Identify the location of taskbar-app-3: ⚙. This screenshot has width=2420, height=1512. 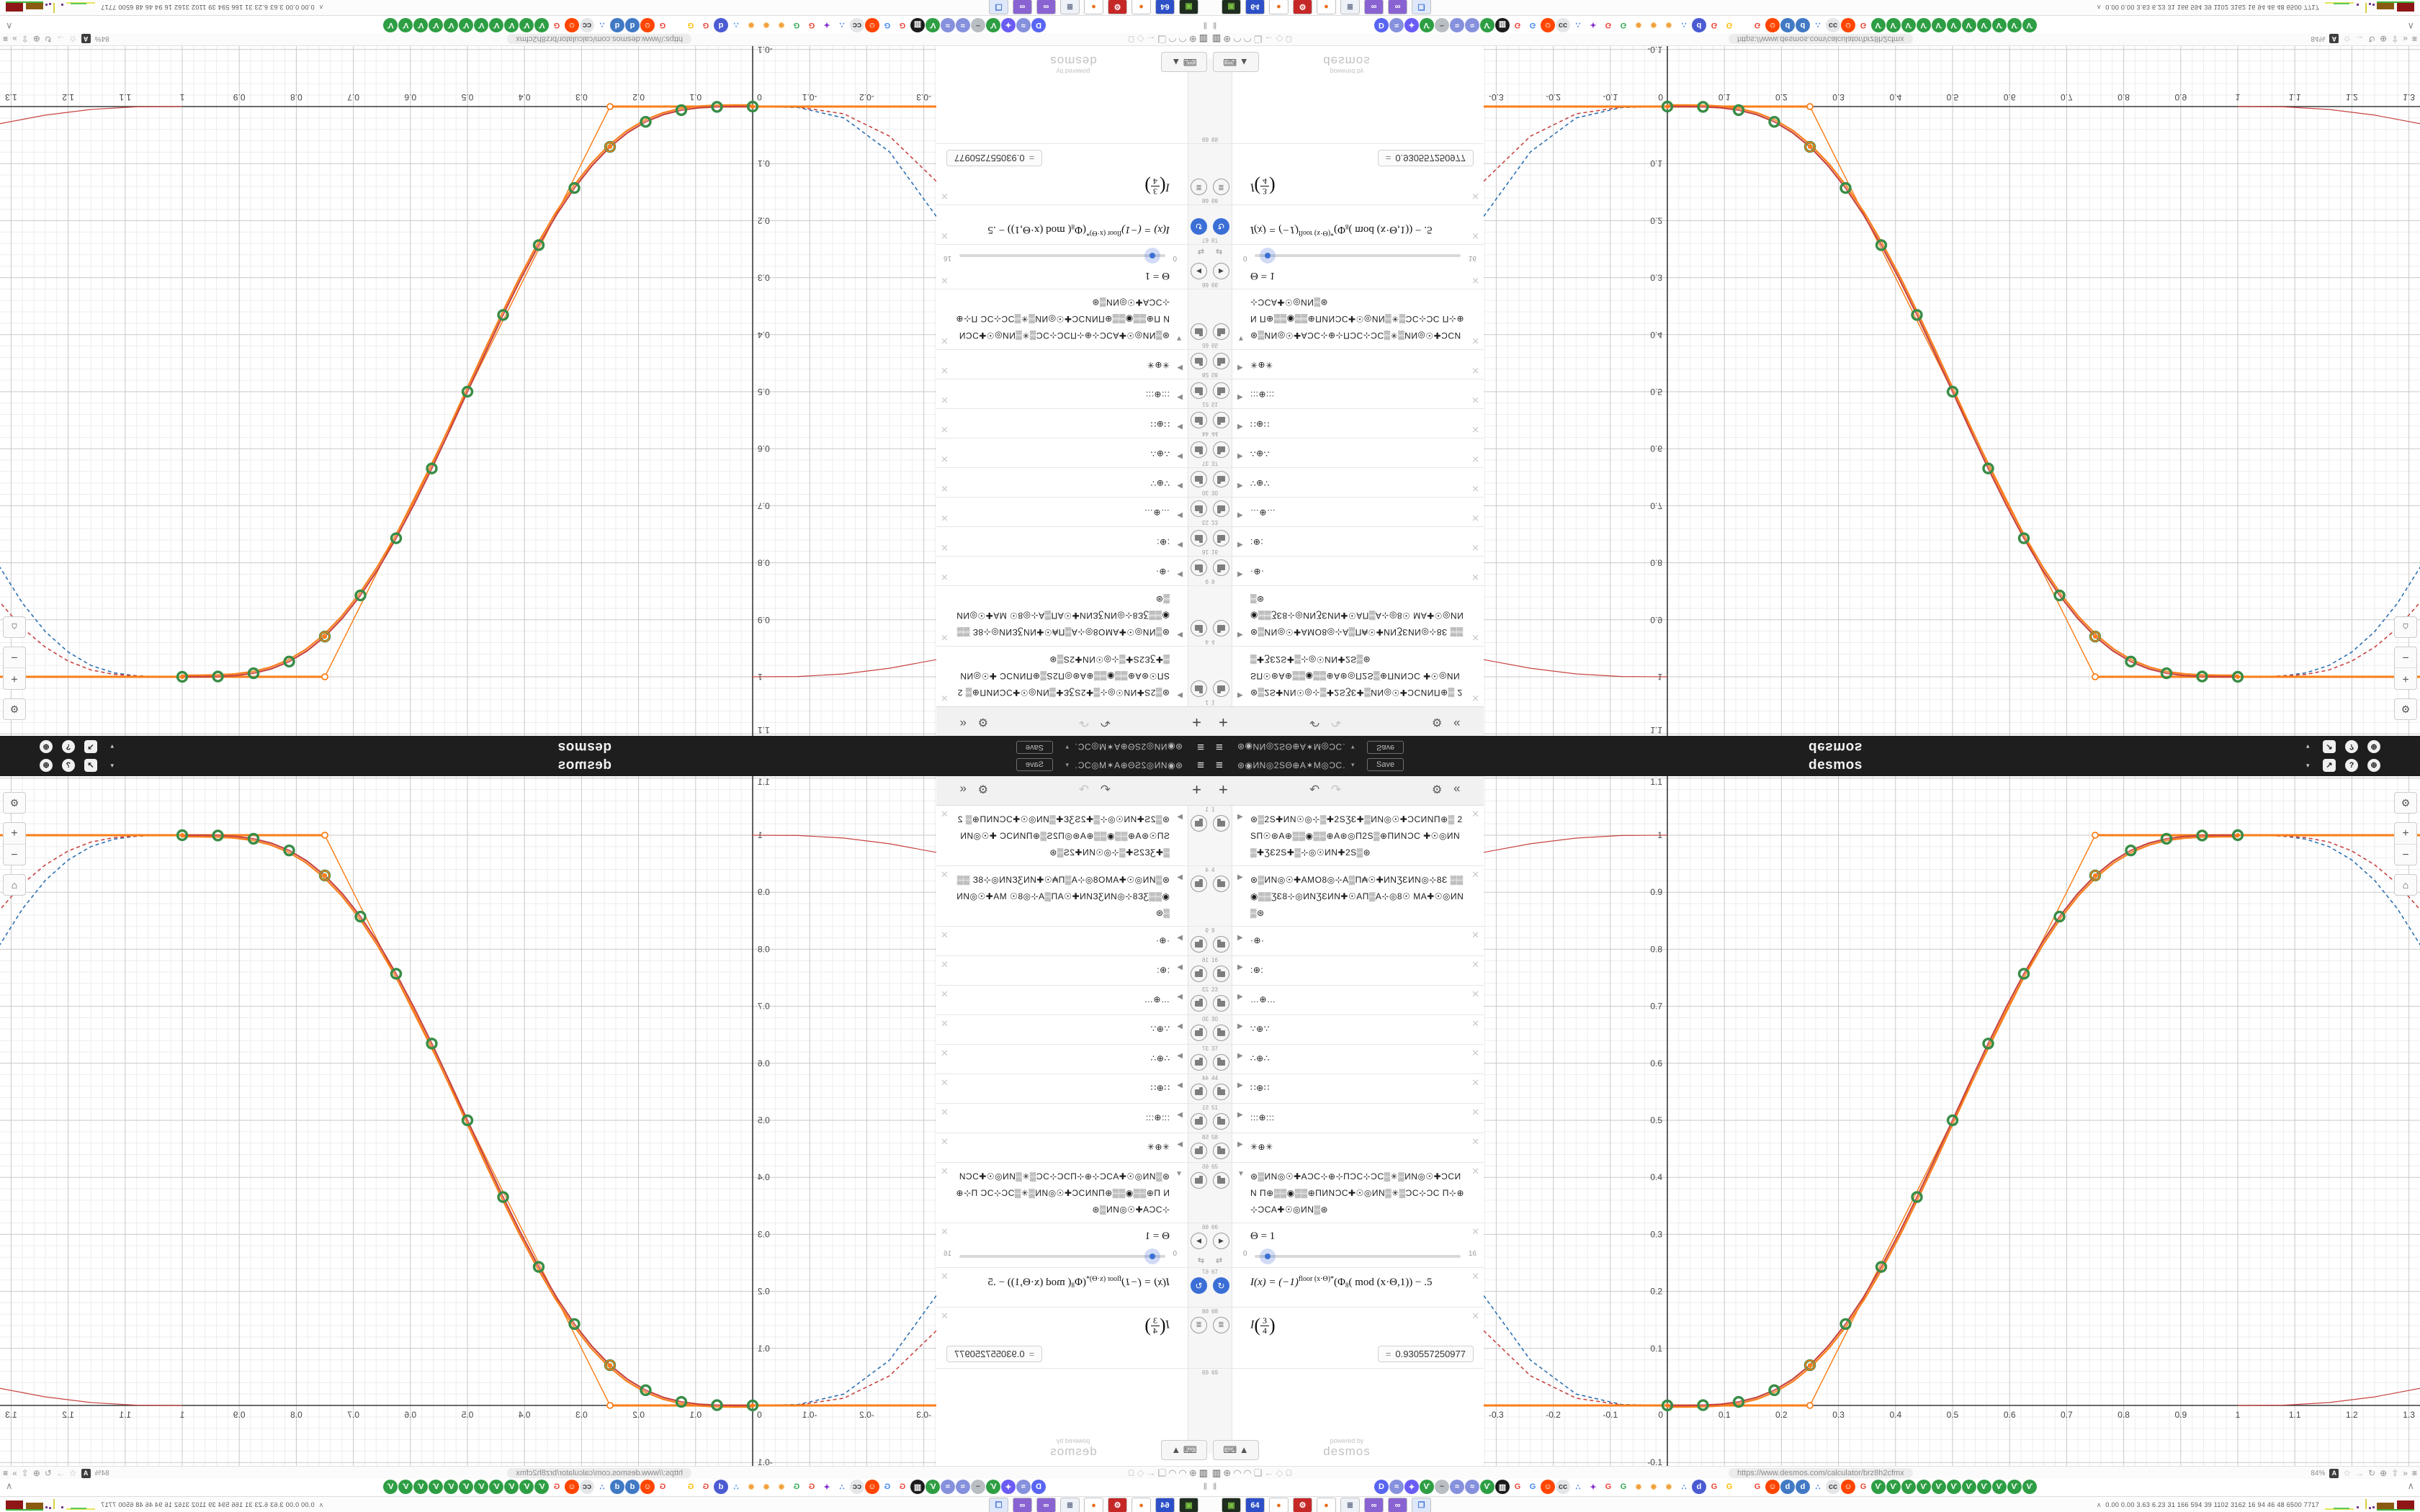
(1117, 7).